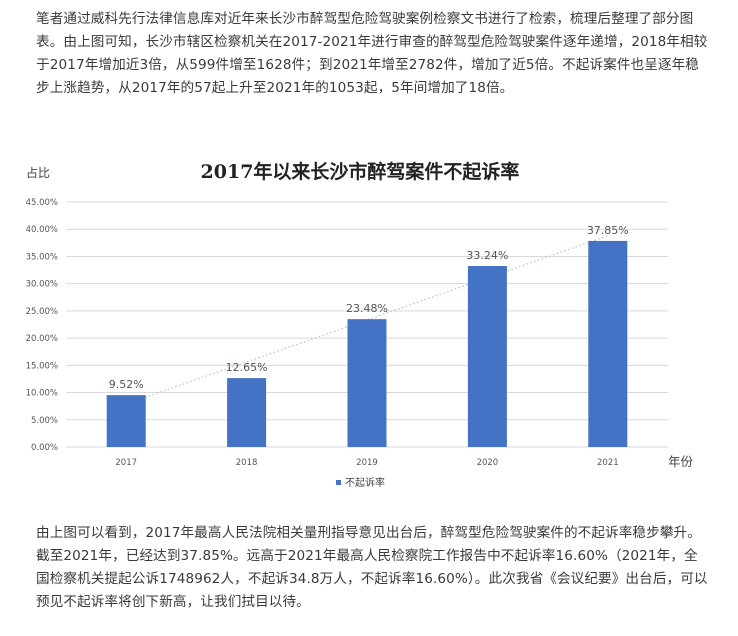 This screenshot has width=738, height=636. What do you see at coordinates (338, 482) in the screenshot?
I see `legend-swatch` at bounding box center [338, 482].